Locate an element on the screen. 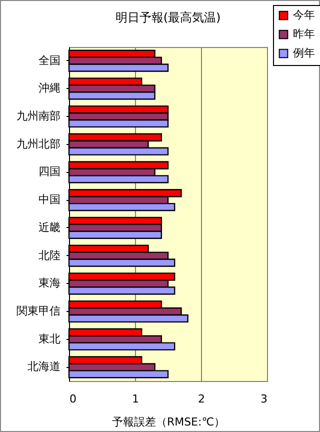 Image resolution: width=320 pixels, height=432 pixels. legend-label: 昨年 is located at coordinates (304, 34).